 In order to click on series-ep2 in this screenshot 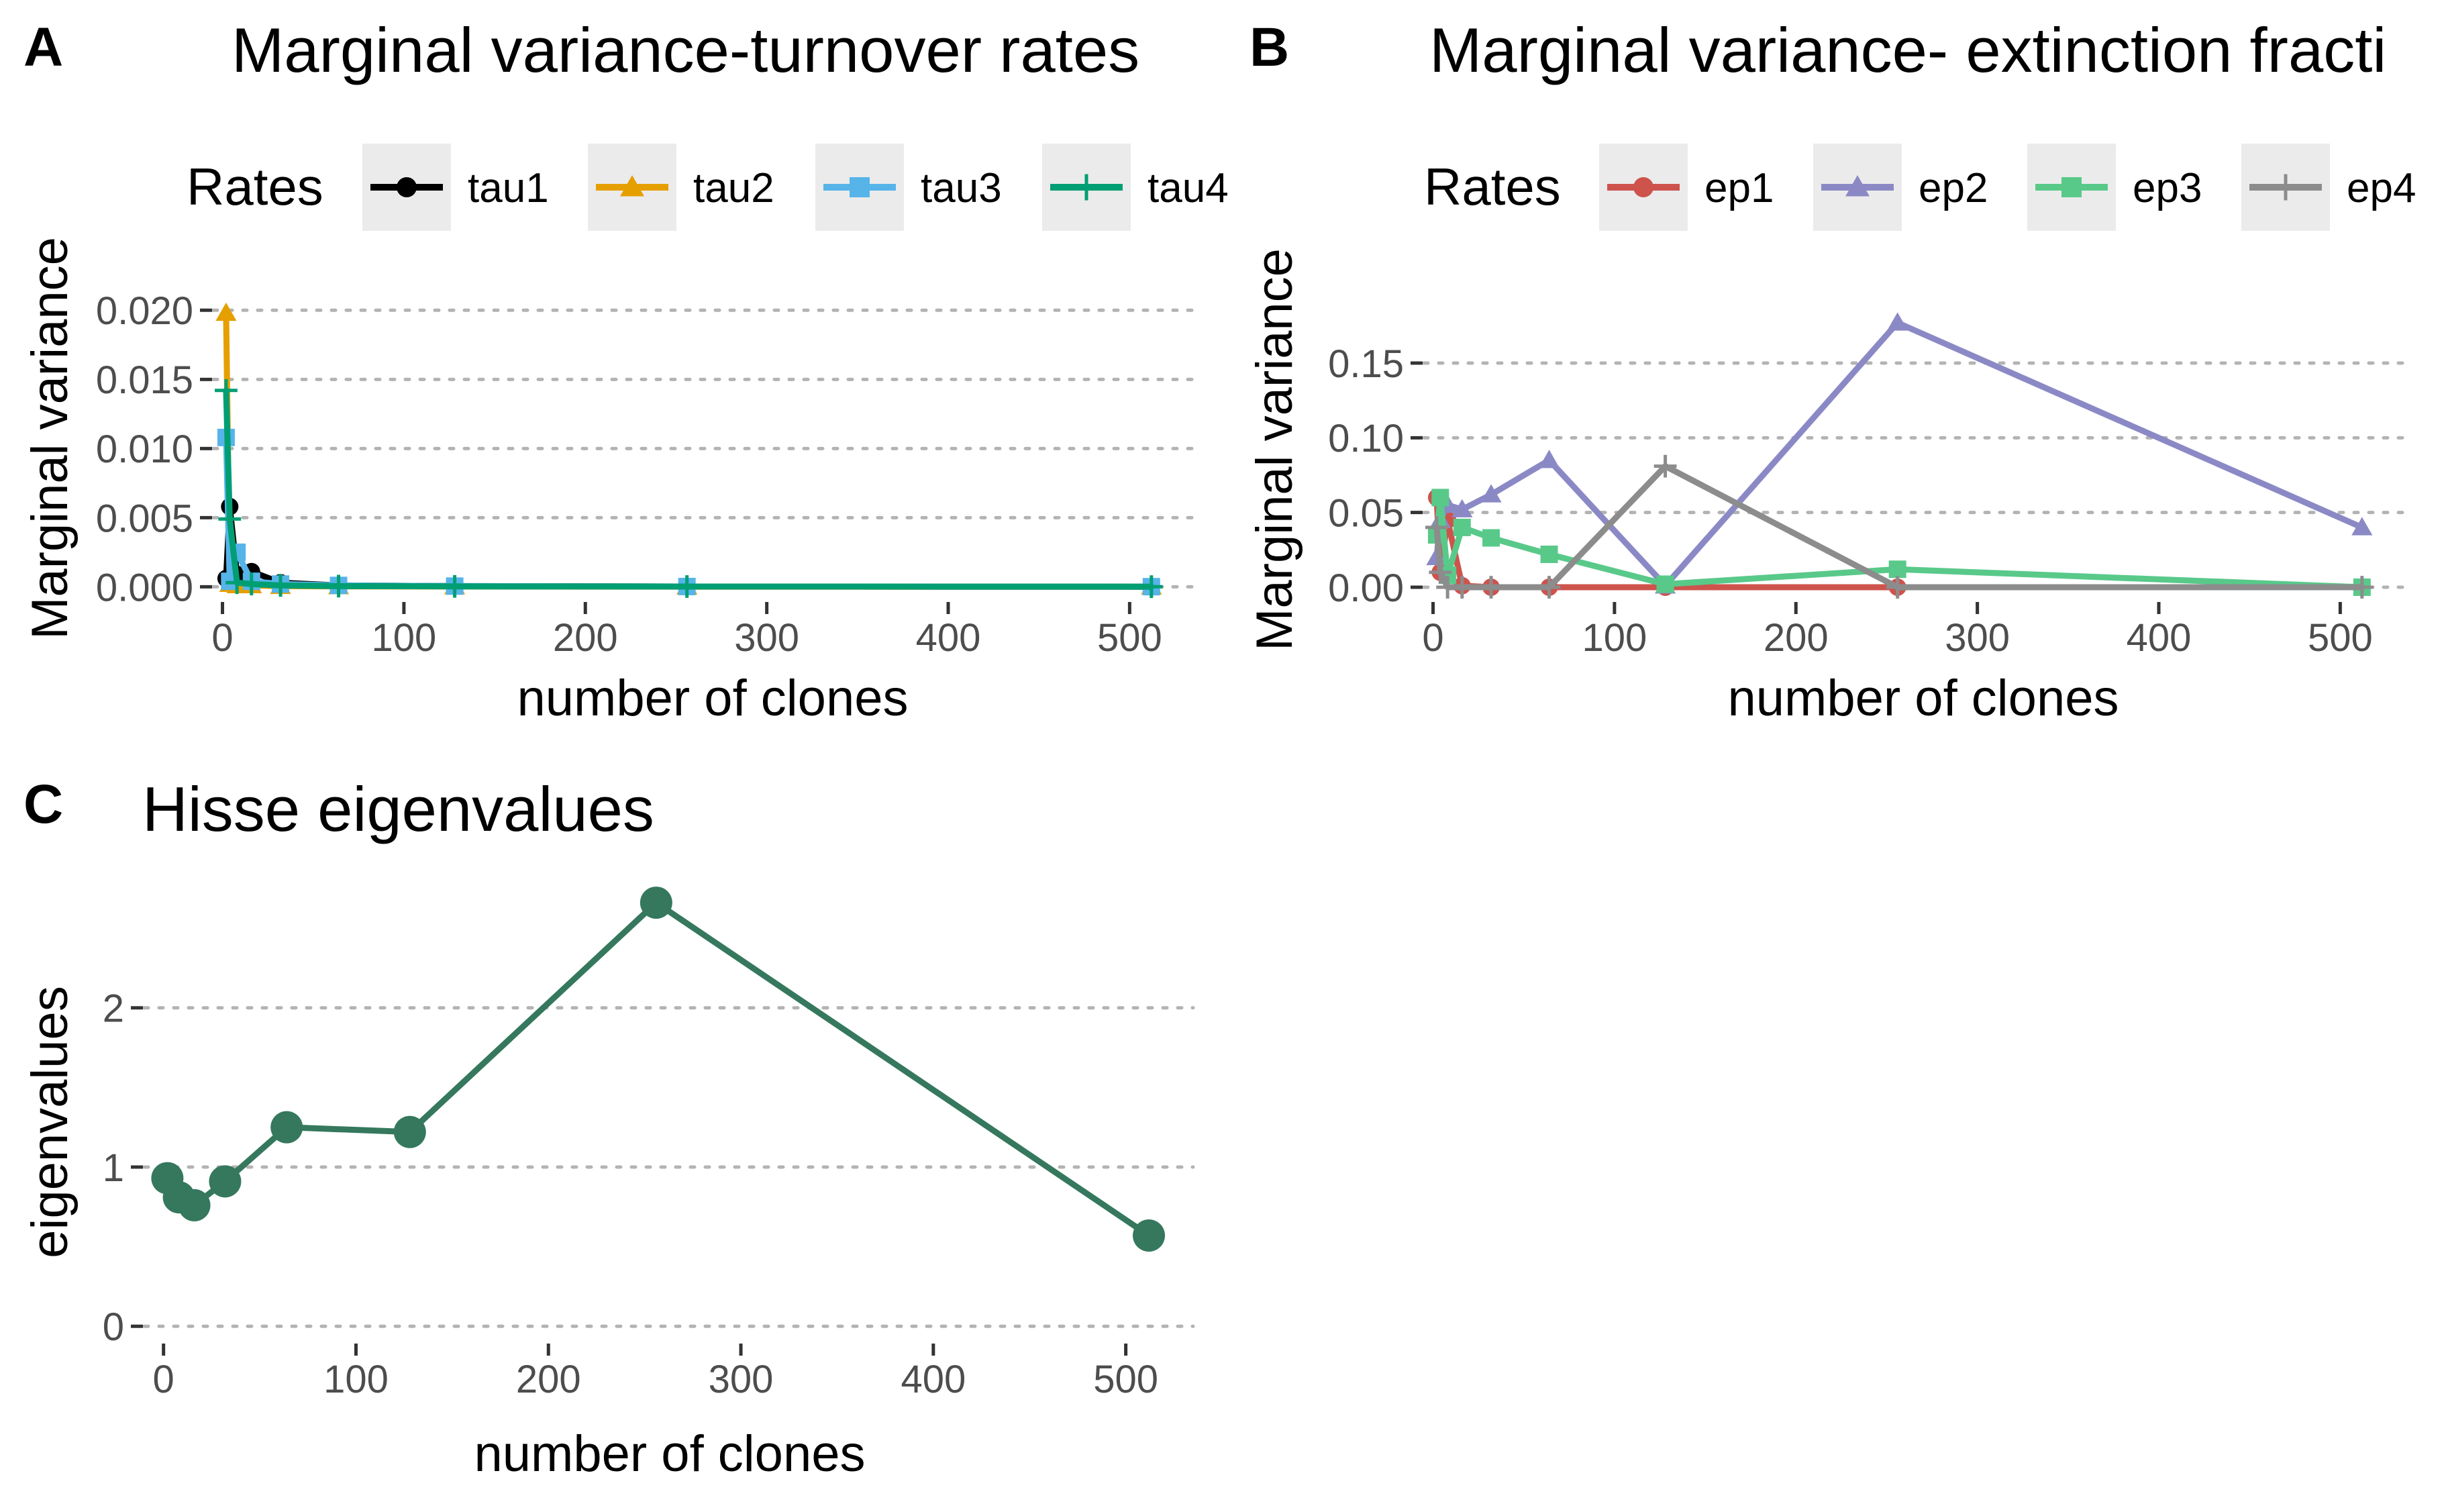, I will do `click(1899, 453)`.